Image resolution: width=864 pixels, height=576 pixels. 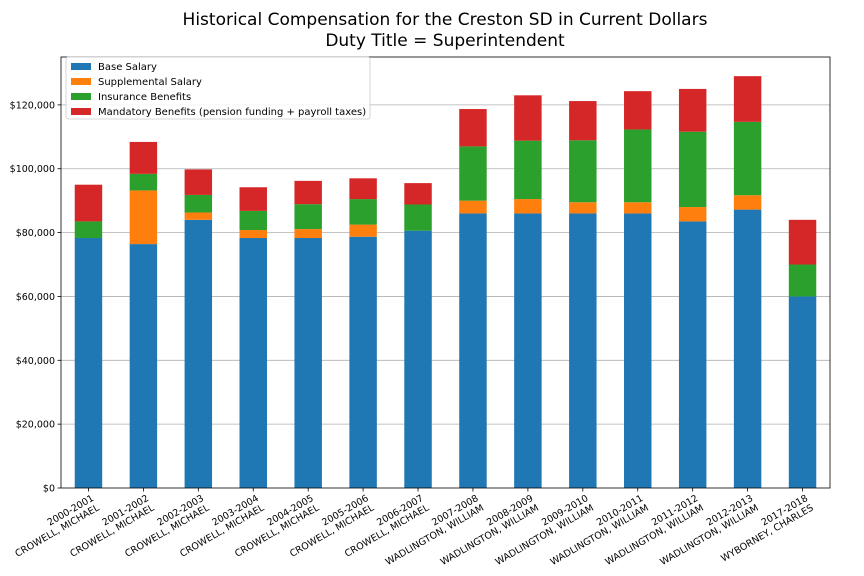 What do you see at coordinates (150, 82) in the screenshot?
I see `legend-label: Supplemental Salary` at bounding box center [150, 82].